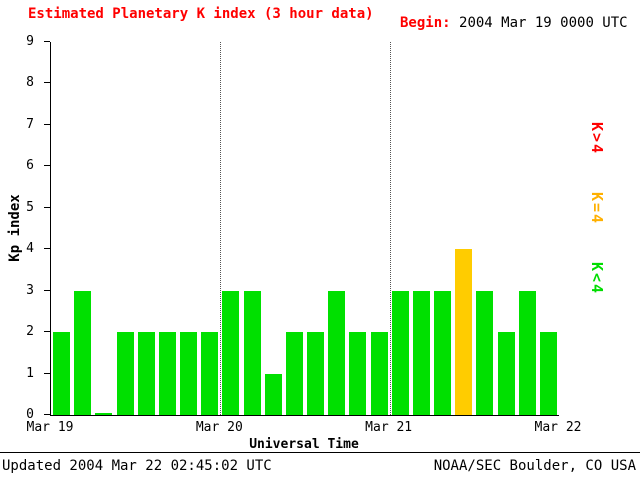 This screenshot has height=480, width=640. I want to click on x-tick-label: Mar 22, so click(558, 427).